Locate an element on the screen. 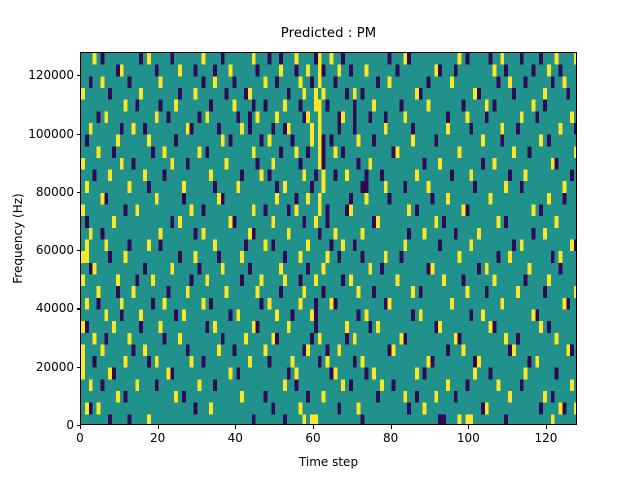 The height and width of the screenshot is (480, 640). y-tick-label: 80000 is located at coordinates (54, 191).